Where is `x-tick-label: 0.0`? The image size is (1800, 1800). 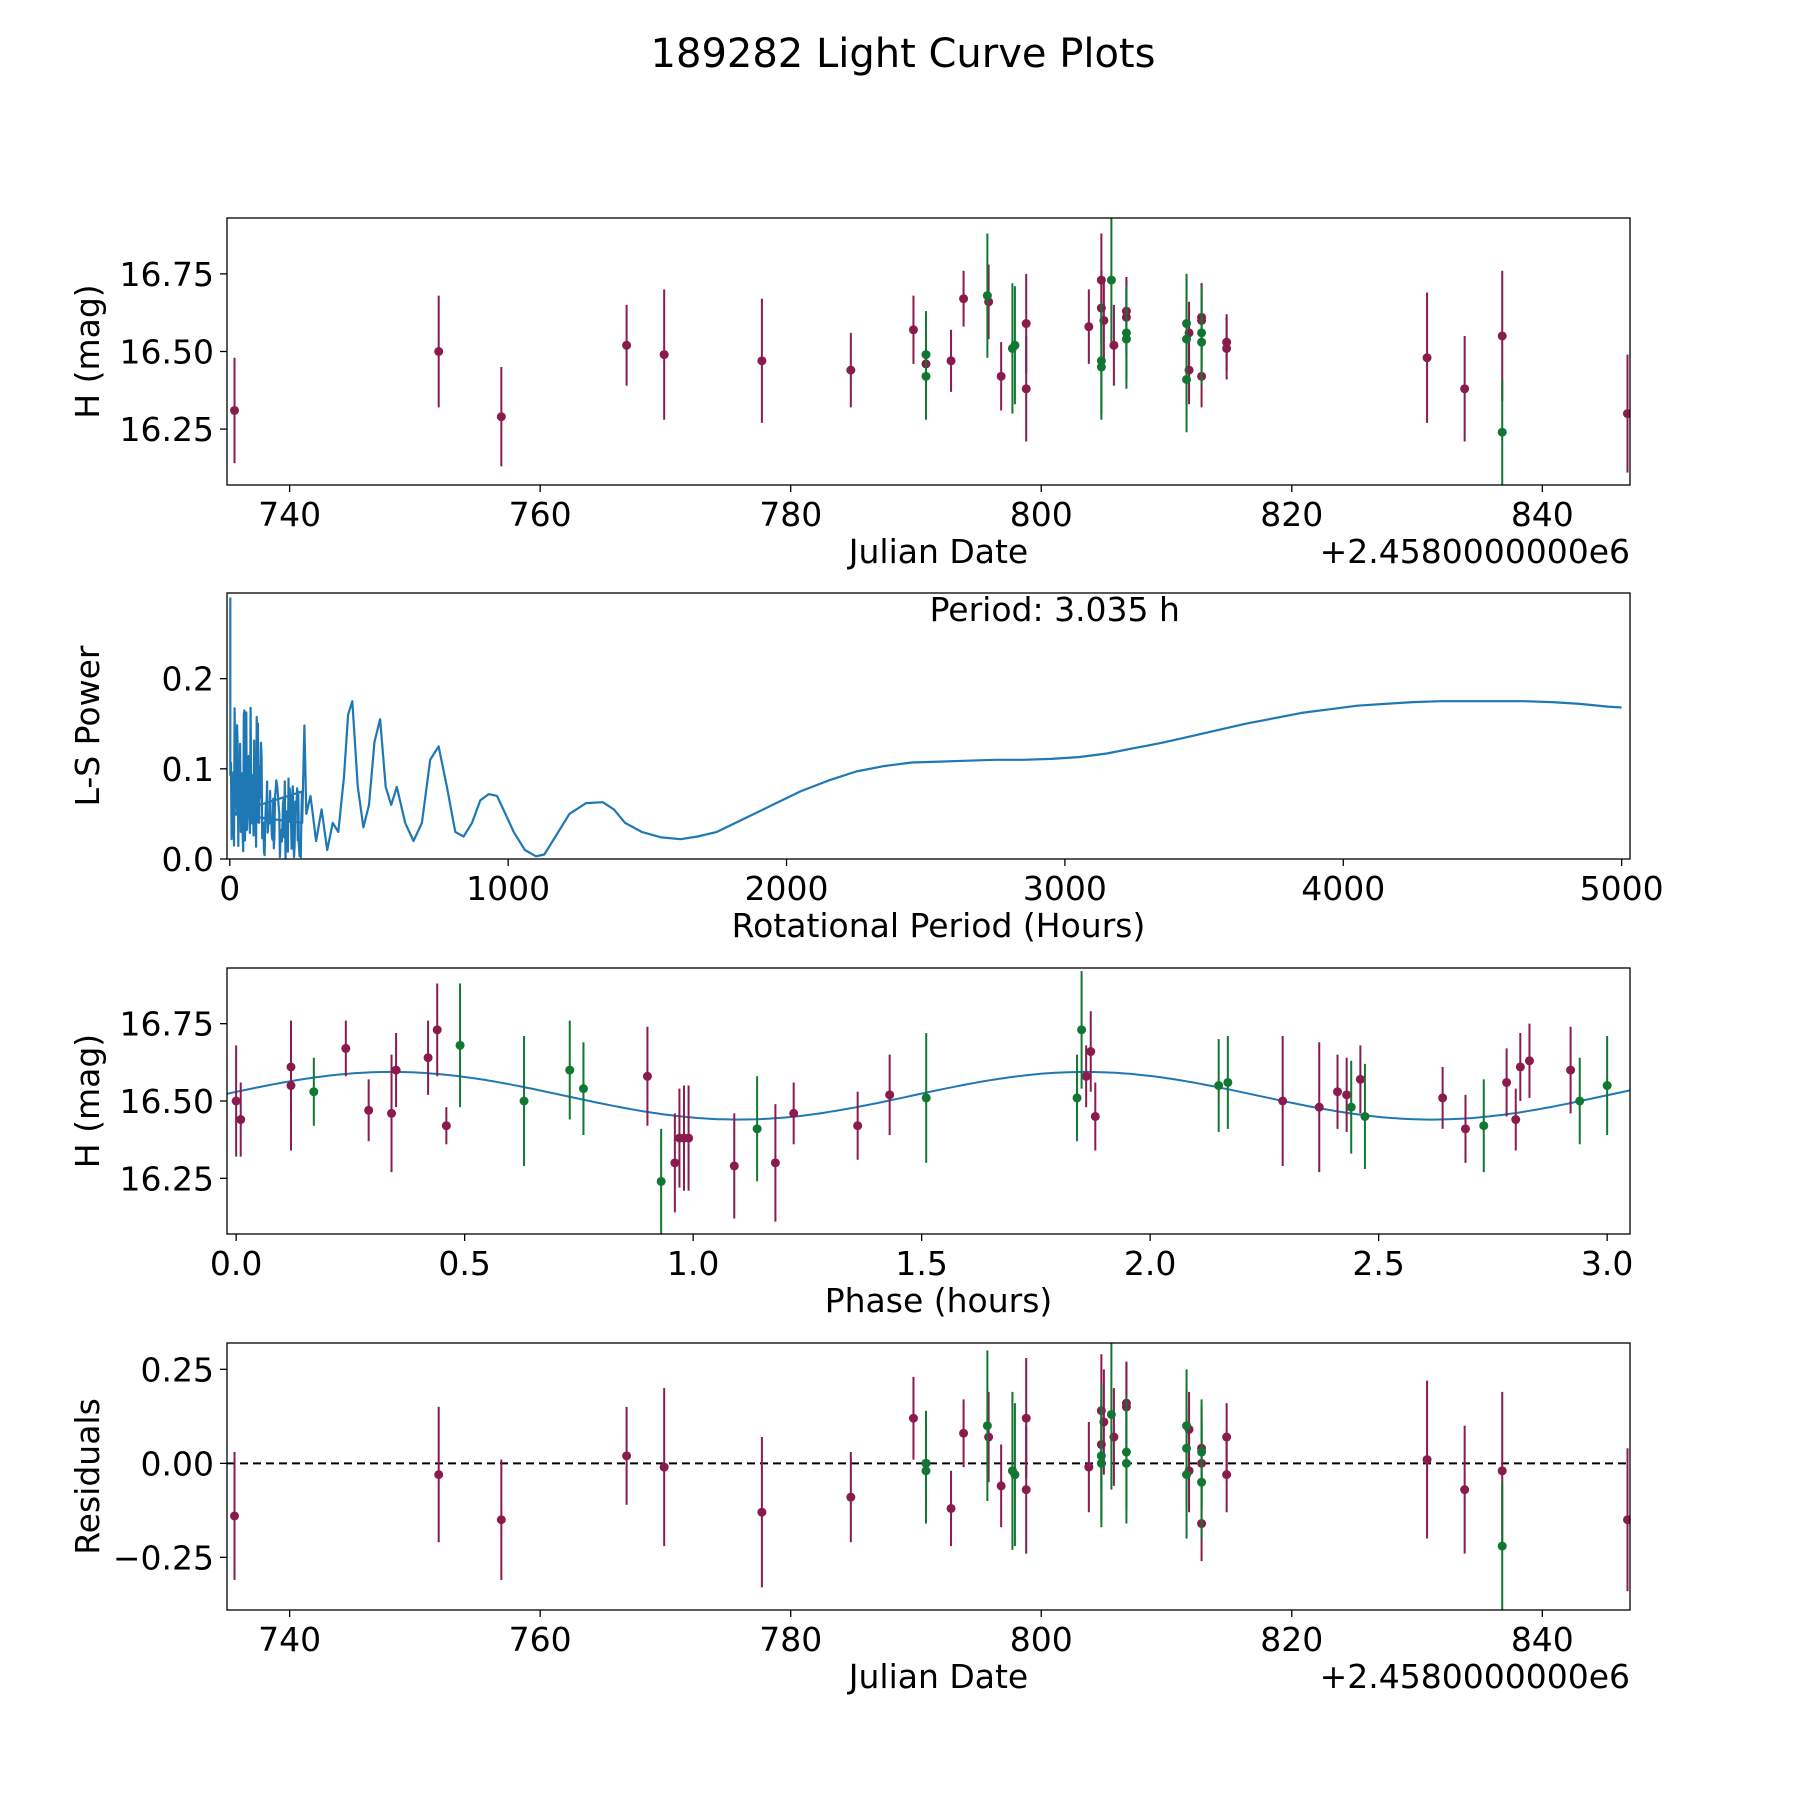
x-tick-label: 0.0 is located at coordinates (236, 1263).